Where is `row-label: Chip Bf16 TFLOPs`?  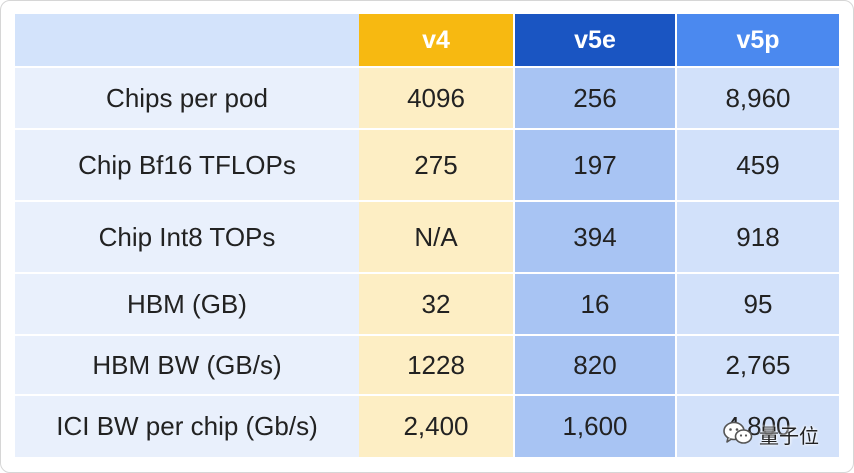 row-label: Chip Bf16 TFLOPs is located at coordinates (187, 164).